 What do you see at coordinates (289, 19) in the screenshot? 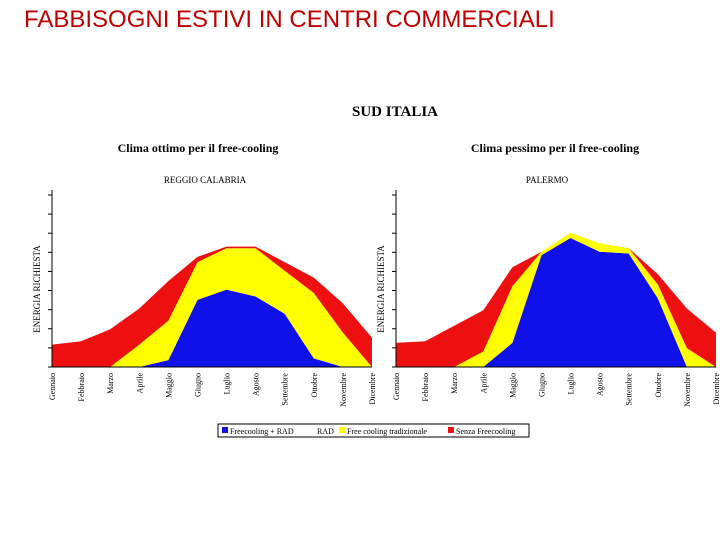
I see `slide-title: FABBISOGNI ESTIVI IN CENTRI COMMERCIALI` at bounding box center [289, 19].